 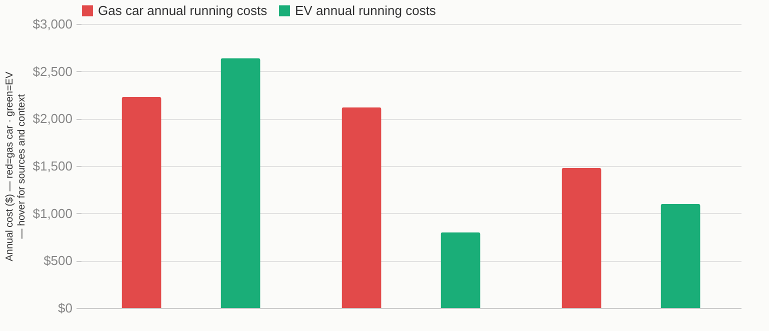 What do you see at coordinates (52, 166) in the screenshot?
I see `y-tick-label: $1,500` at bounding box center [52, 166].